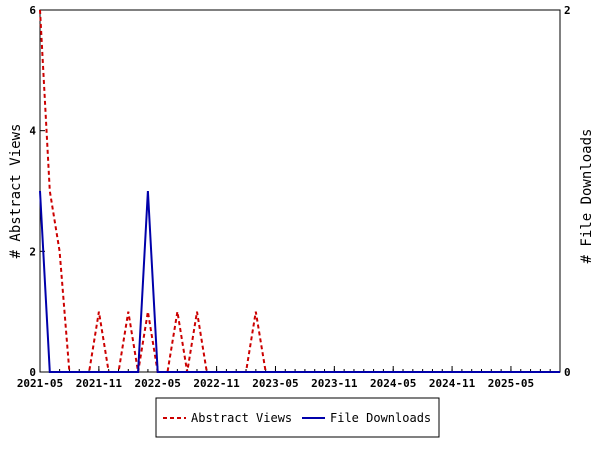 The height and width of the screenshot is (450, 600). What do you see at coordinates (393, 383) in the screenshot?
I see `x-tick-label: 2024-05` at bounding box center [393, 383].